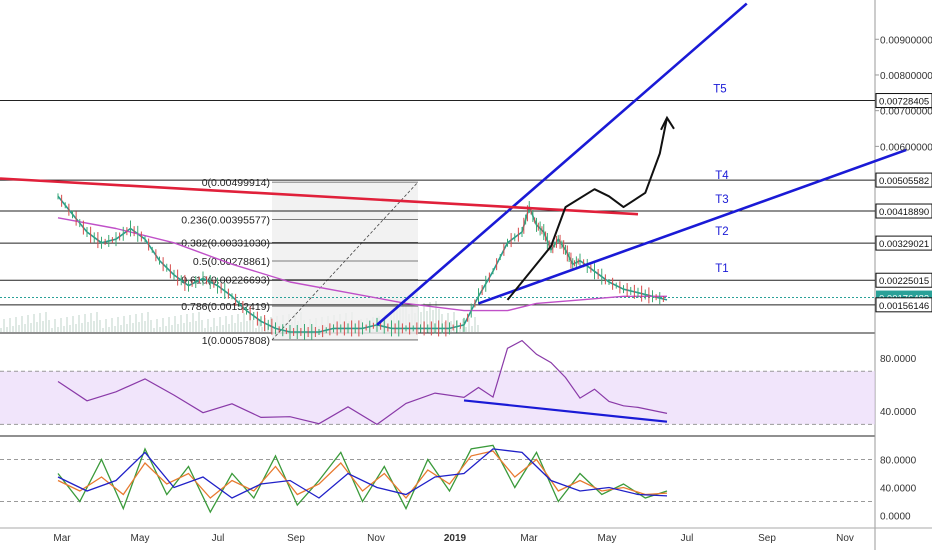  Describe the element at coordinates (721, 269) in the screenshot. I see `target-label-t1: T1` at that location.